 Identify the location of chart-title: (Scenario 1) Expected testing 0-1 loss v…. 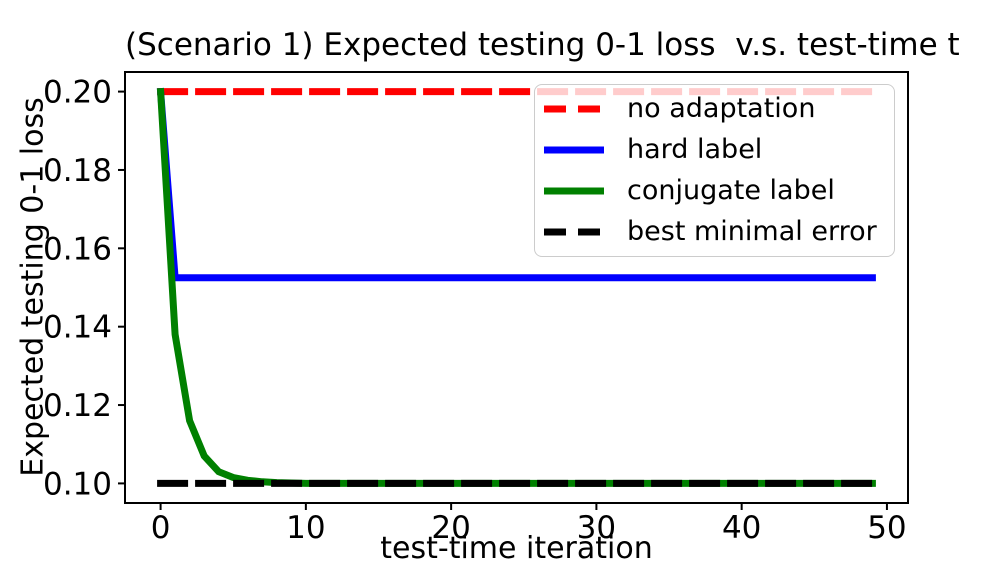
(542, 45).